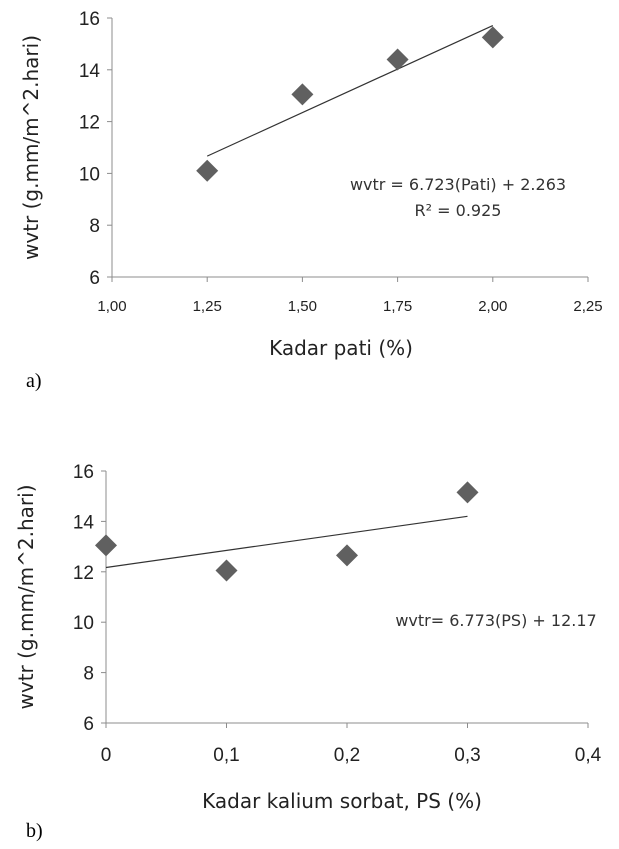 The width and height of the screenshot is (619, 849). I want to click on x-tick-label: 1,00, so click(111, 306).